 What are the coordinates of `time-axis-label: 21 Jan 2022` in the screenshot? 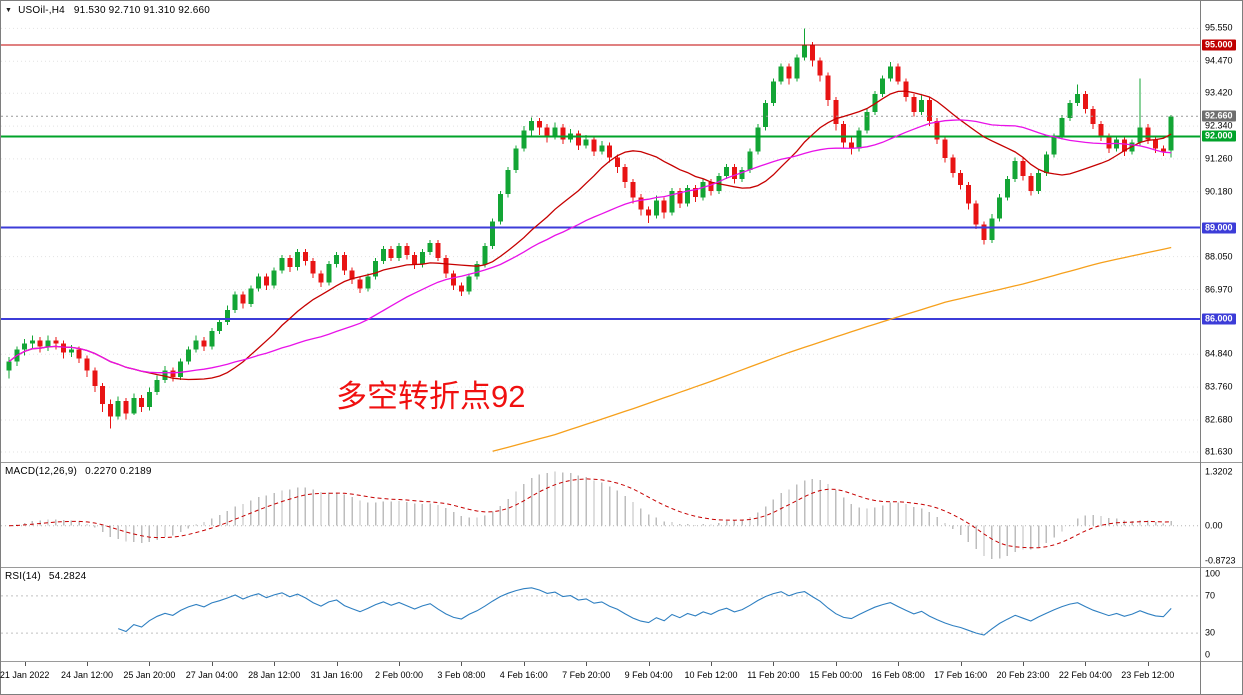 It's located at (25, 675).